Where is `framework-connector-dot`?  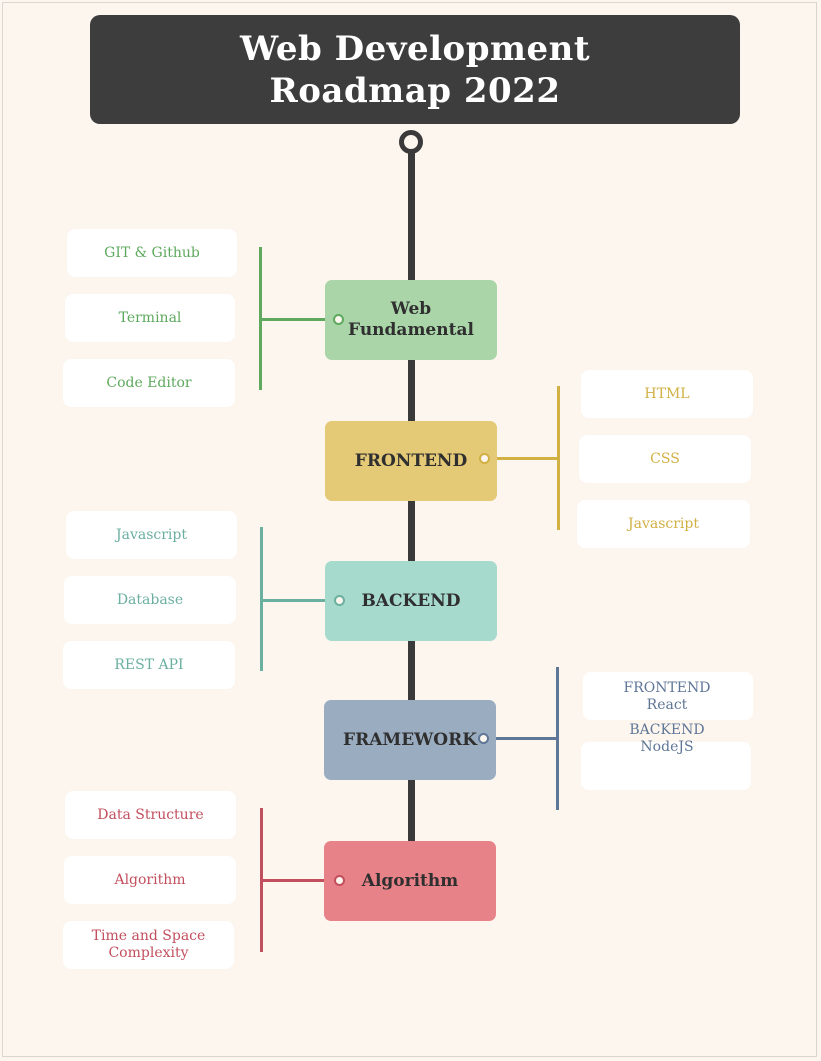
framework-connector-dot is located at coordinates (483, 738).